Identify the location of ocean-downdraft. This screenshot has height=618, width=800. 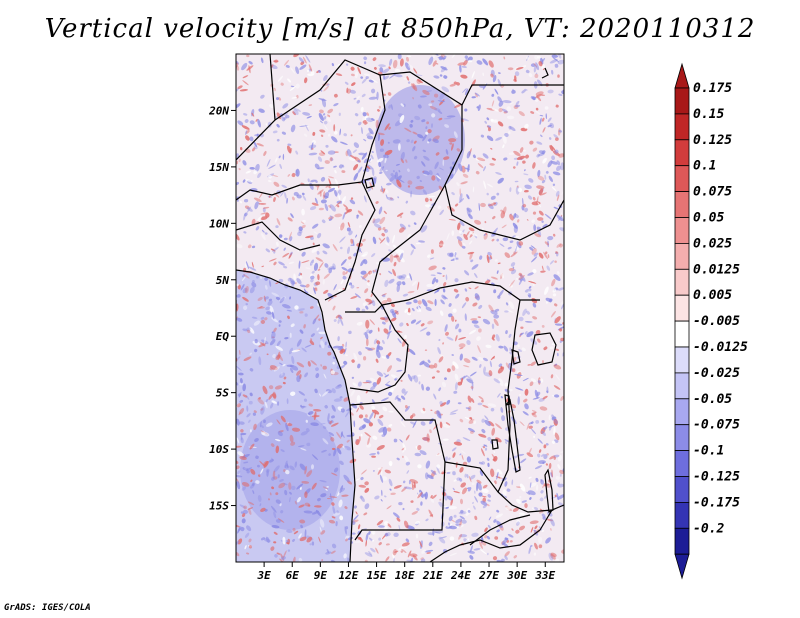
(290, 470).